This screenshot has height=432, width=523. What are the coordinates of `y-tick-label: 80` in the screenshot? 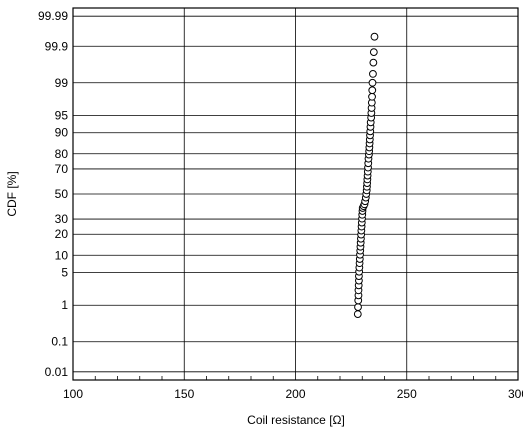 It's located at (62, 154).